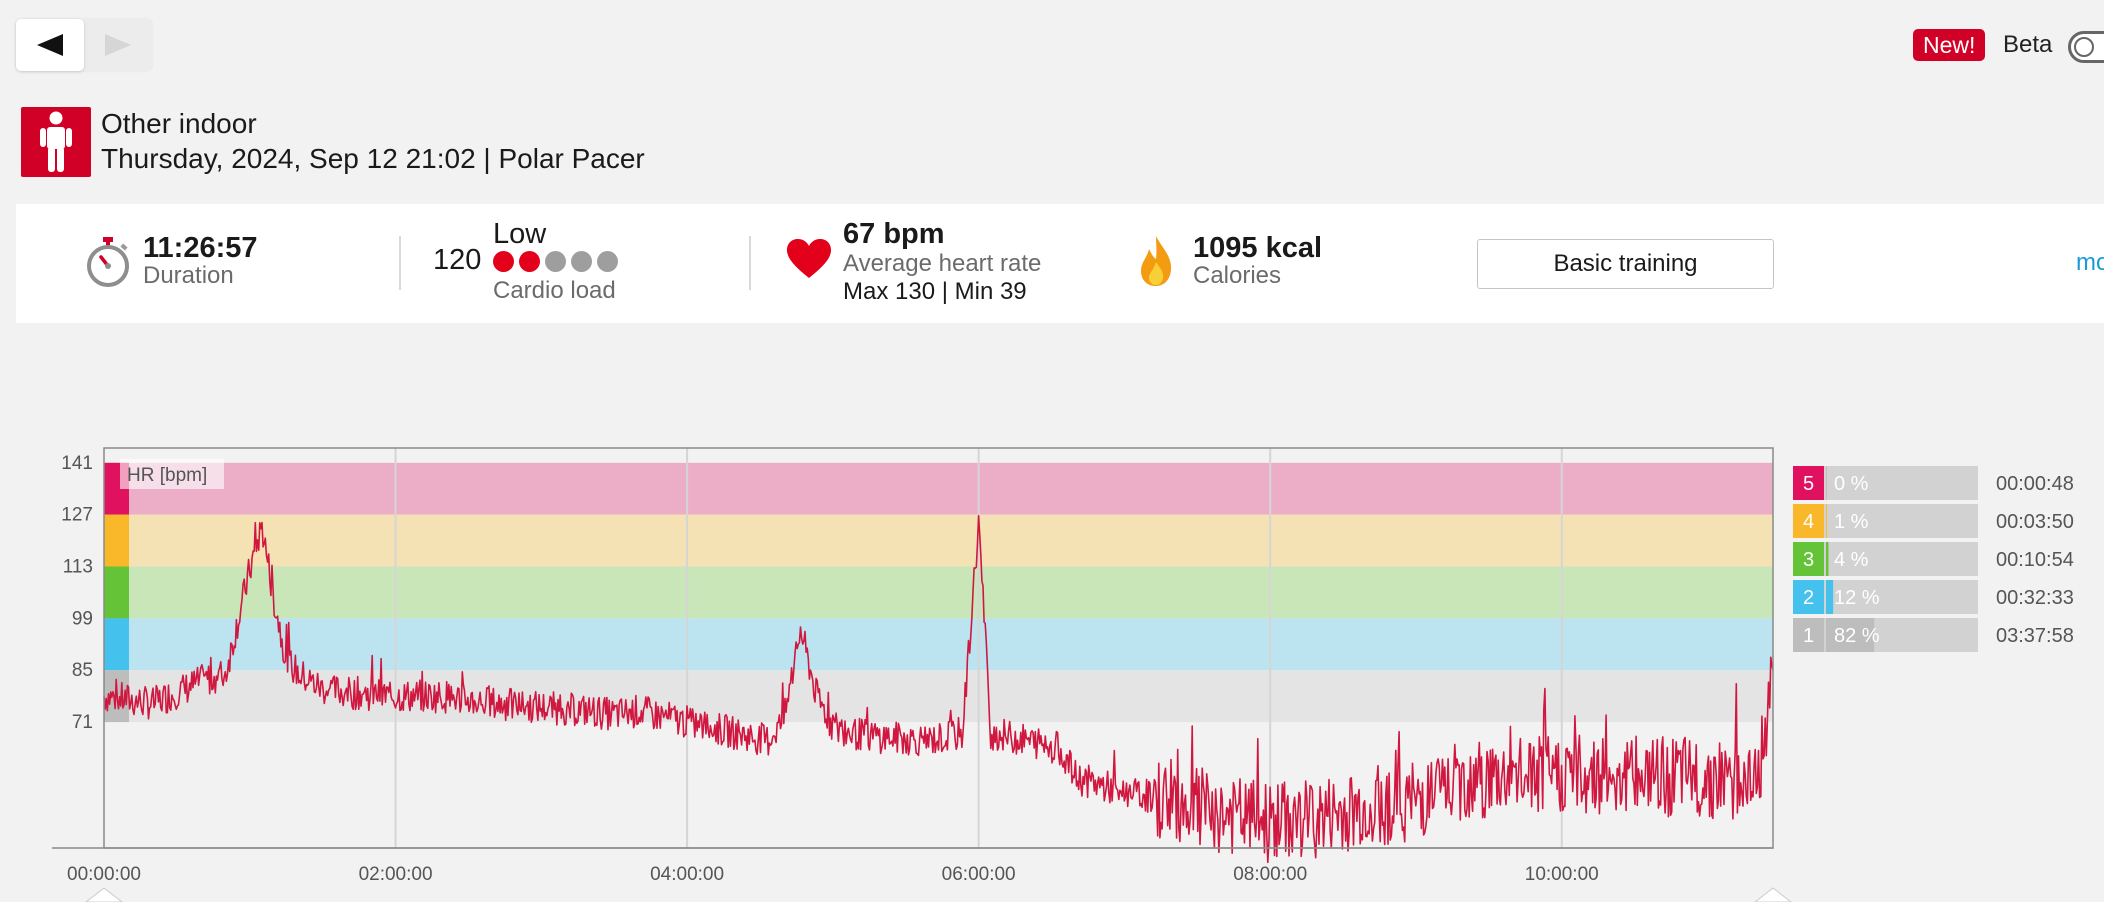  Describe the element at coordinates (1851, 484) in the screenshot. I see `zone-percent: 0 %` at that location.